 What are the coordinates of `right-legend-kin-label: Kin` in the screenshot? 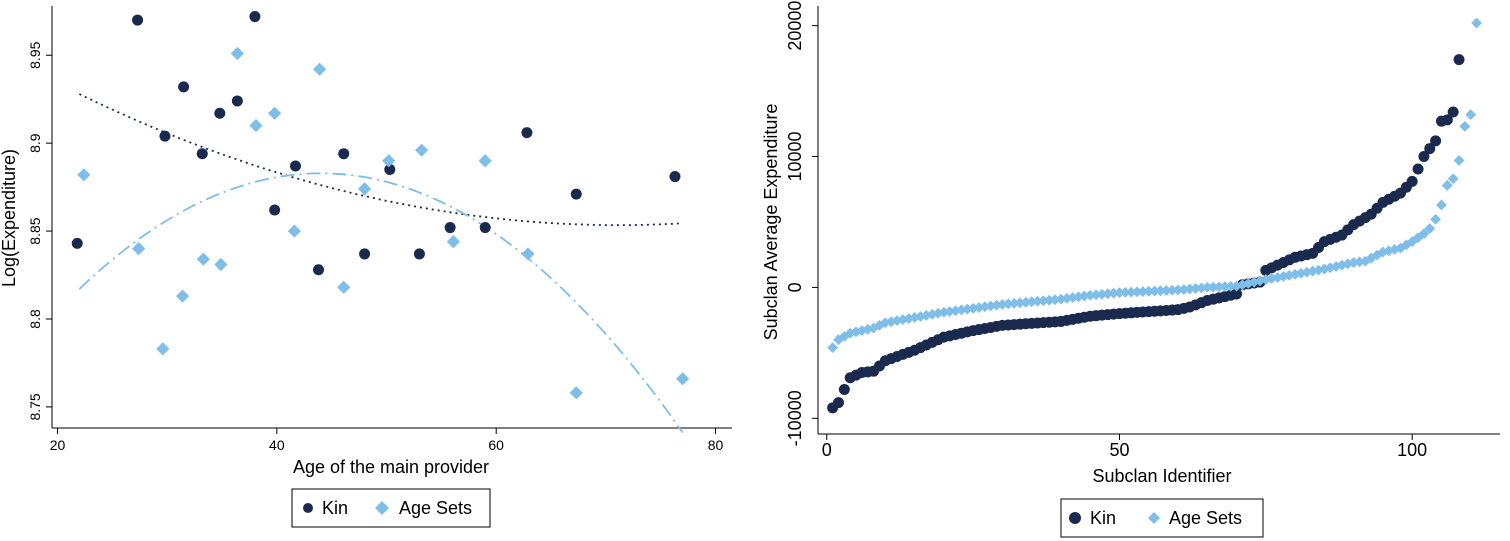 It's located at (1103, 518).